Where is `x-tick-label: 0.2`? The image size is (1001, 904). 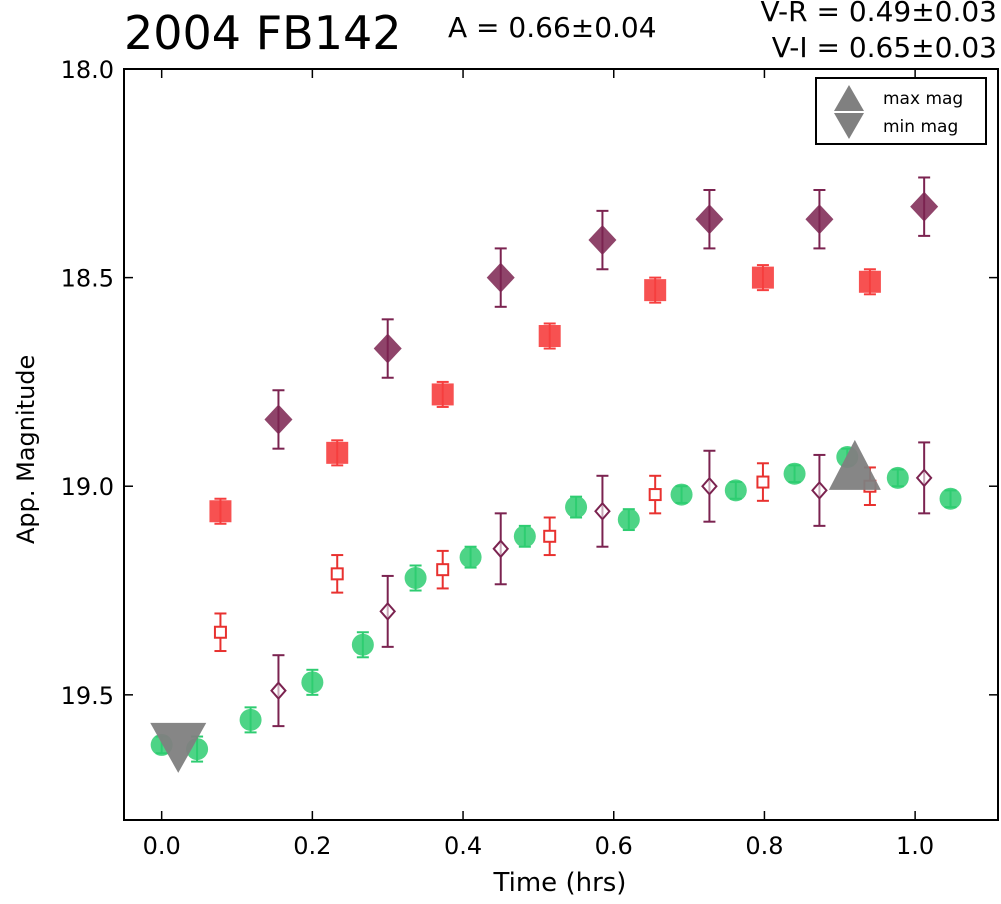 x-tick-label: 0.2 is located at coordinates (312, 846).